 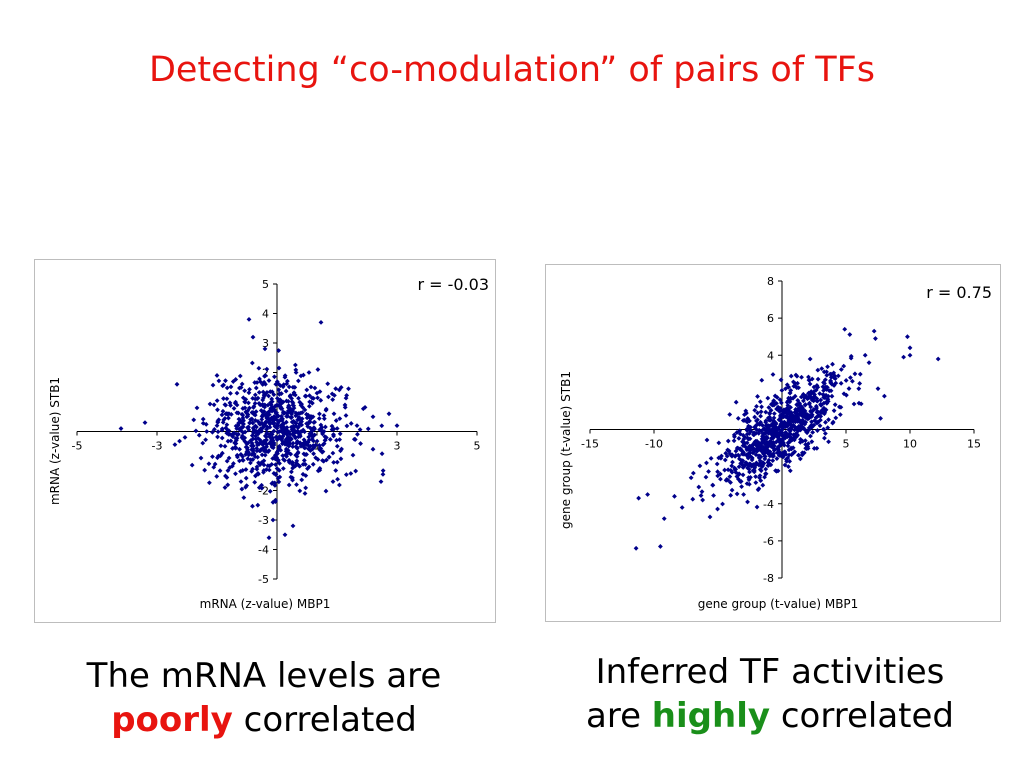 What do you see at coordinates (590, 444) in the screenshot?
I see `x-tick-label: -15` at bounding box center [590, 444].